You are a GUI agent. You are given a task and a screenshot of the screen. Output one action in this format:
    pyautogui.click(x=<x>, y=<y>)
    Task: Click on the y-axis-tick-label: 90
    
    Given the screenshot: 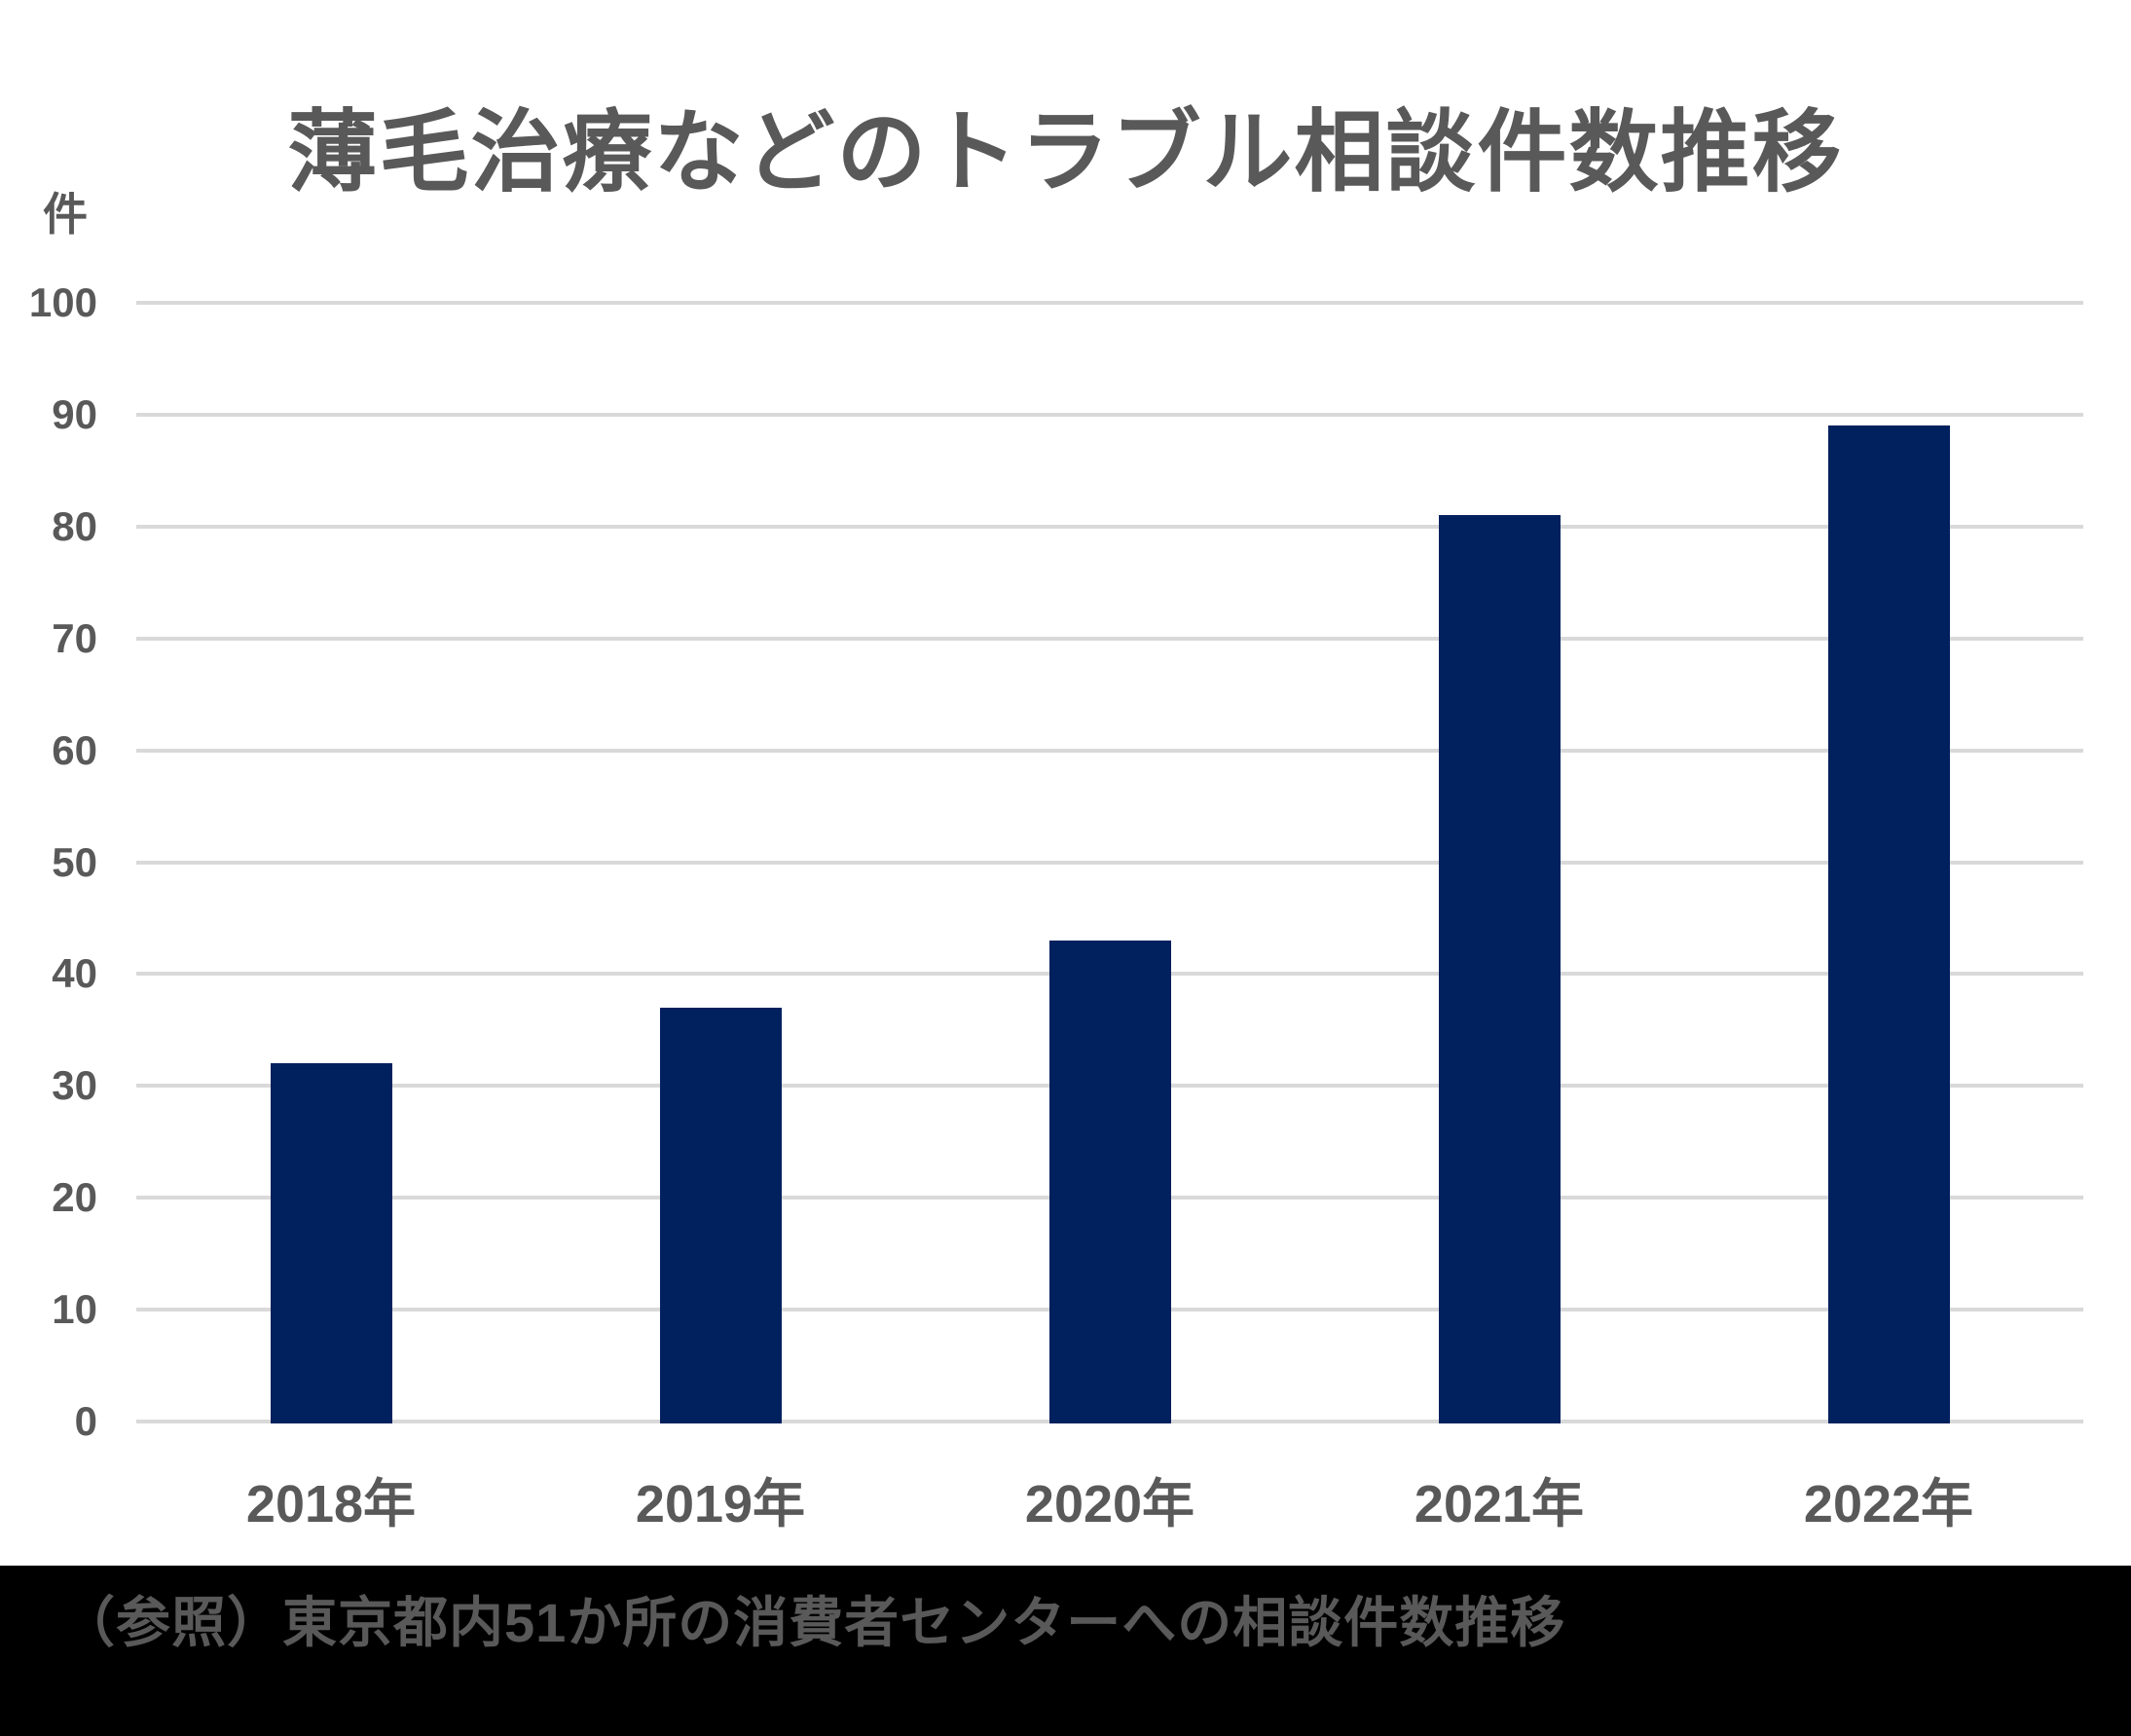 What is the action you would take?
    pyautogui.click(x=74, y=413)
    